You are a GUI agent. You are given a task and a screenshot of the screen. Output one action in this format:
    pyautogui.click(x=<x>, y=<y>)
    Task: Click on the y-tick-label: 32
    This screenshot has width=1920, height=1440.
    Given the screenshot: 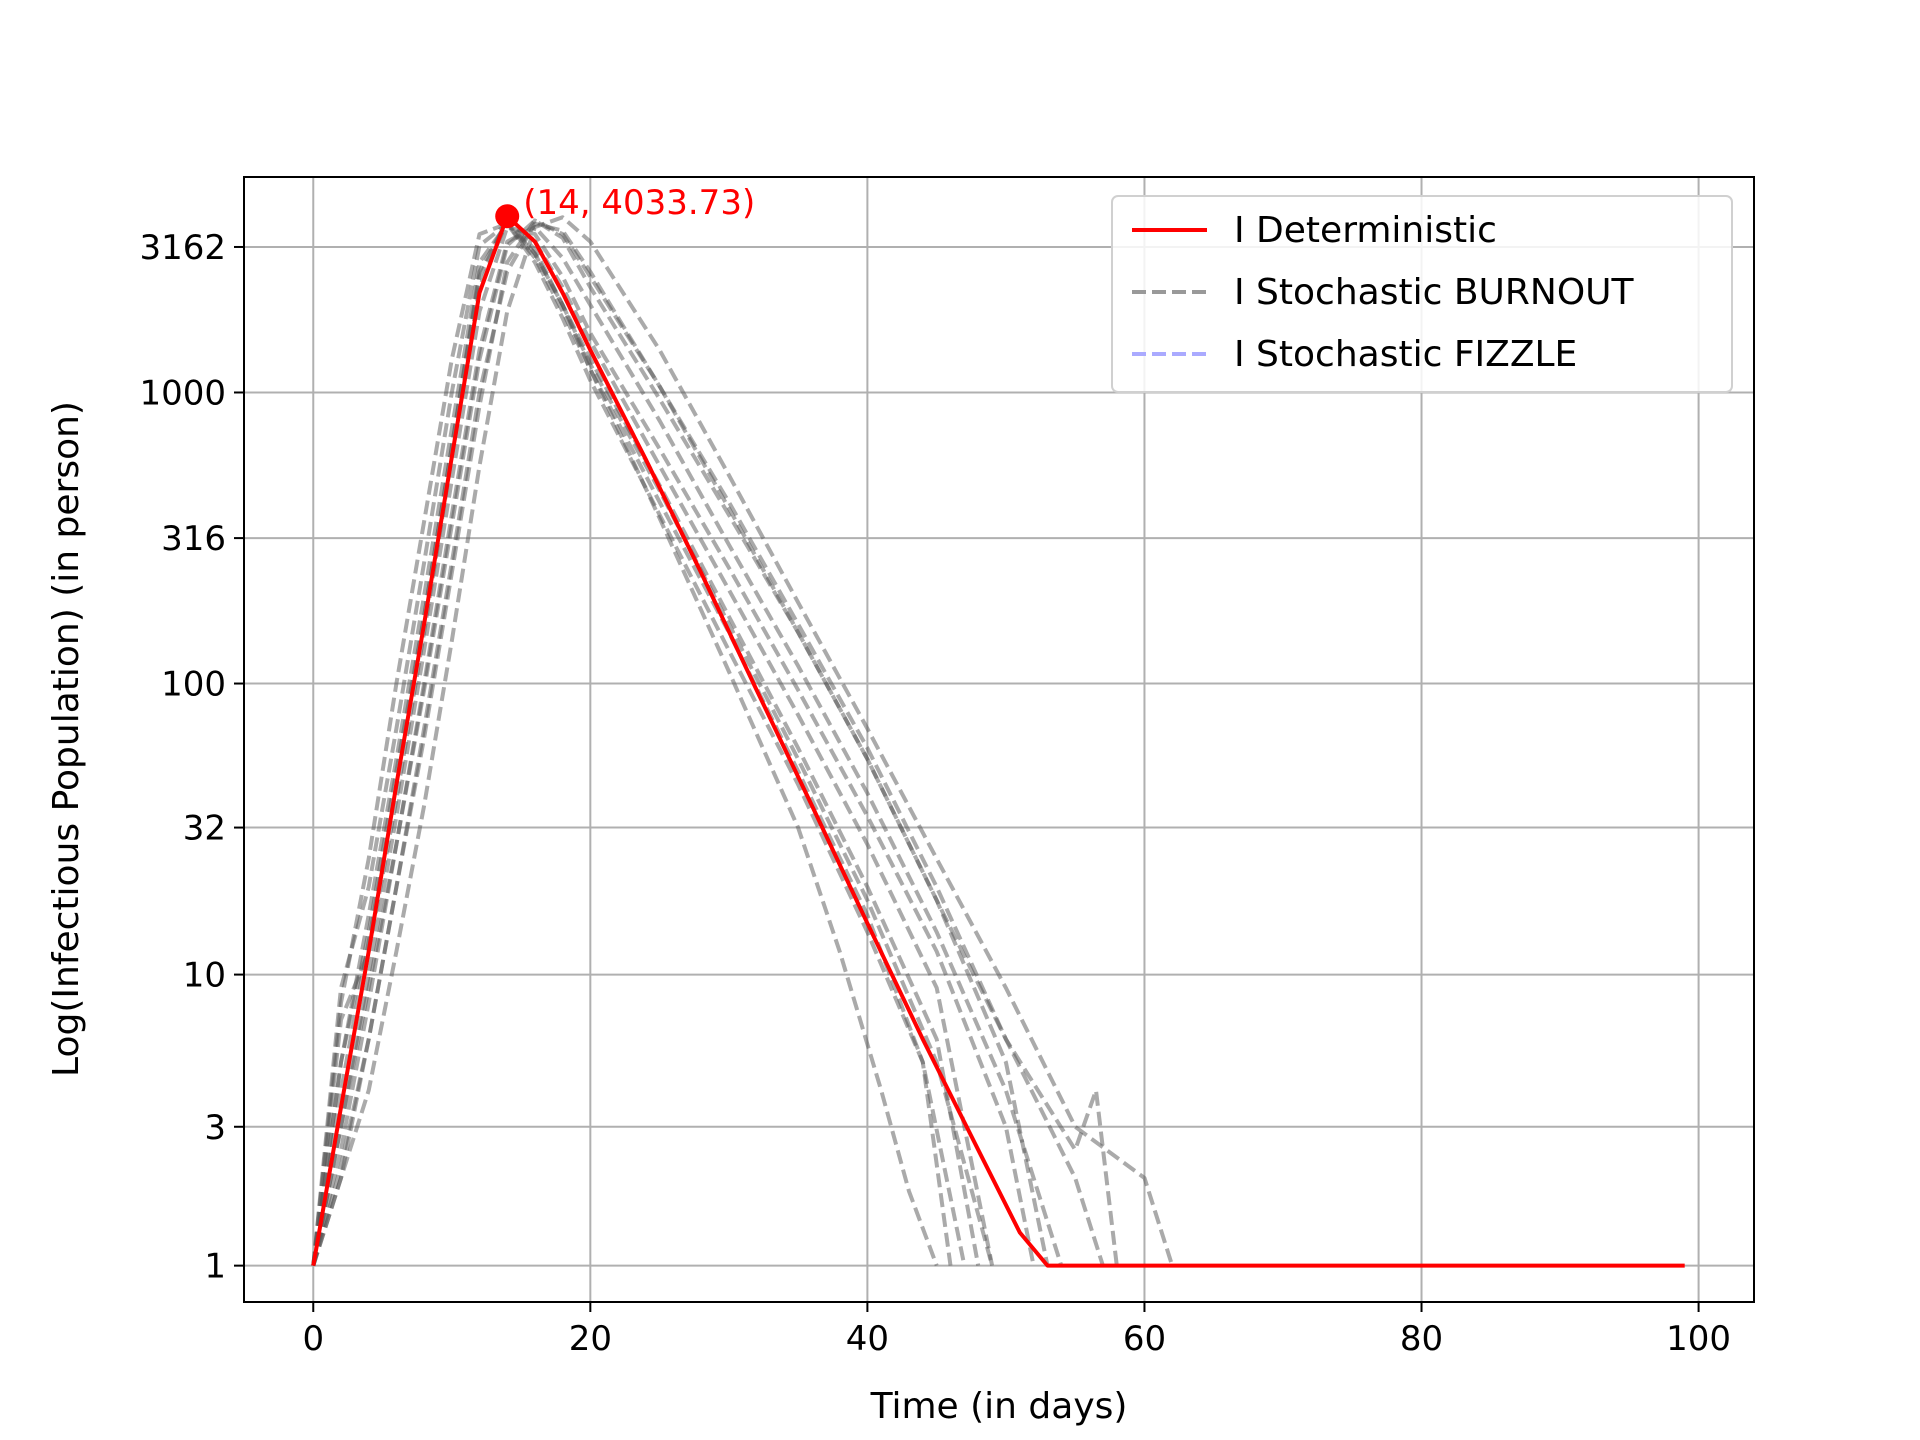 What is the action you would take?
    pyautogui.click(x=204, y=829)
    